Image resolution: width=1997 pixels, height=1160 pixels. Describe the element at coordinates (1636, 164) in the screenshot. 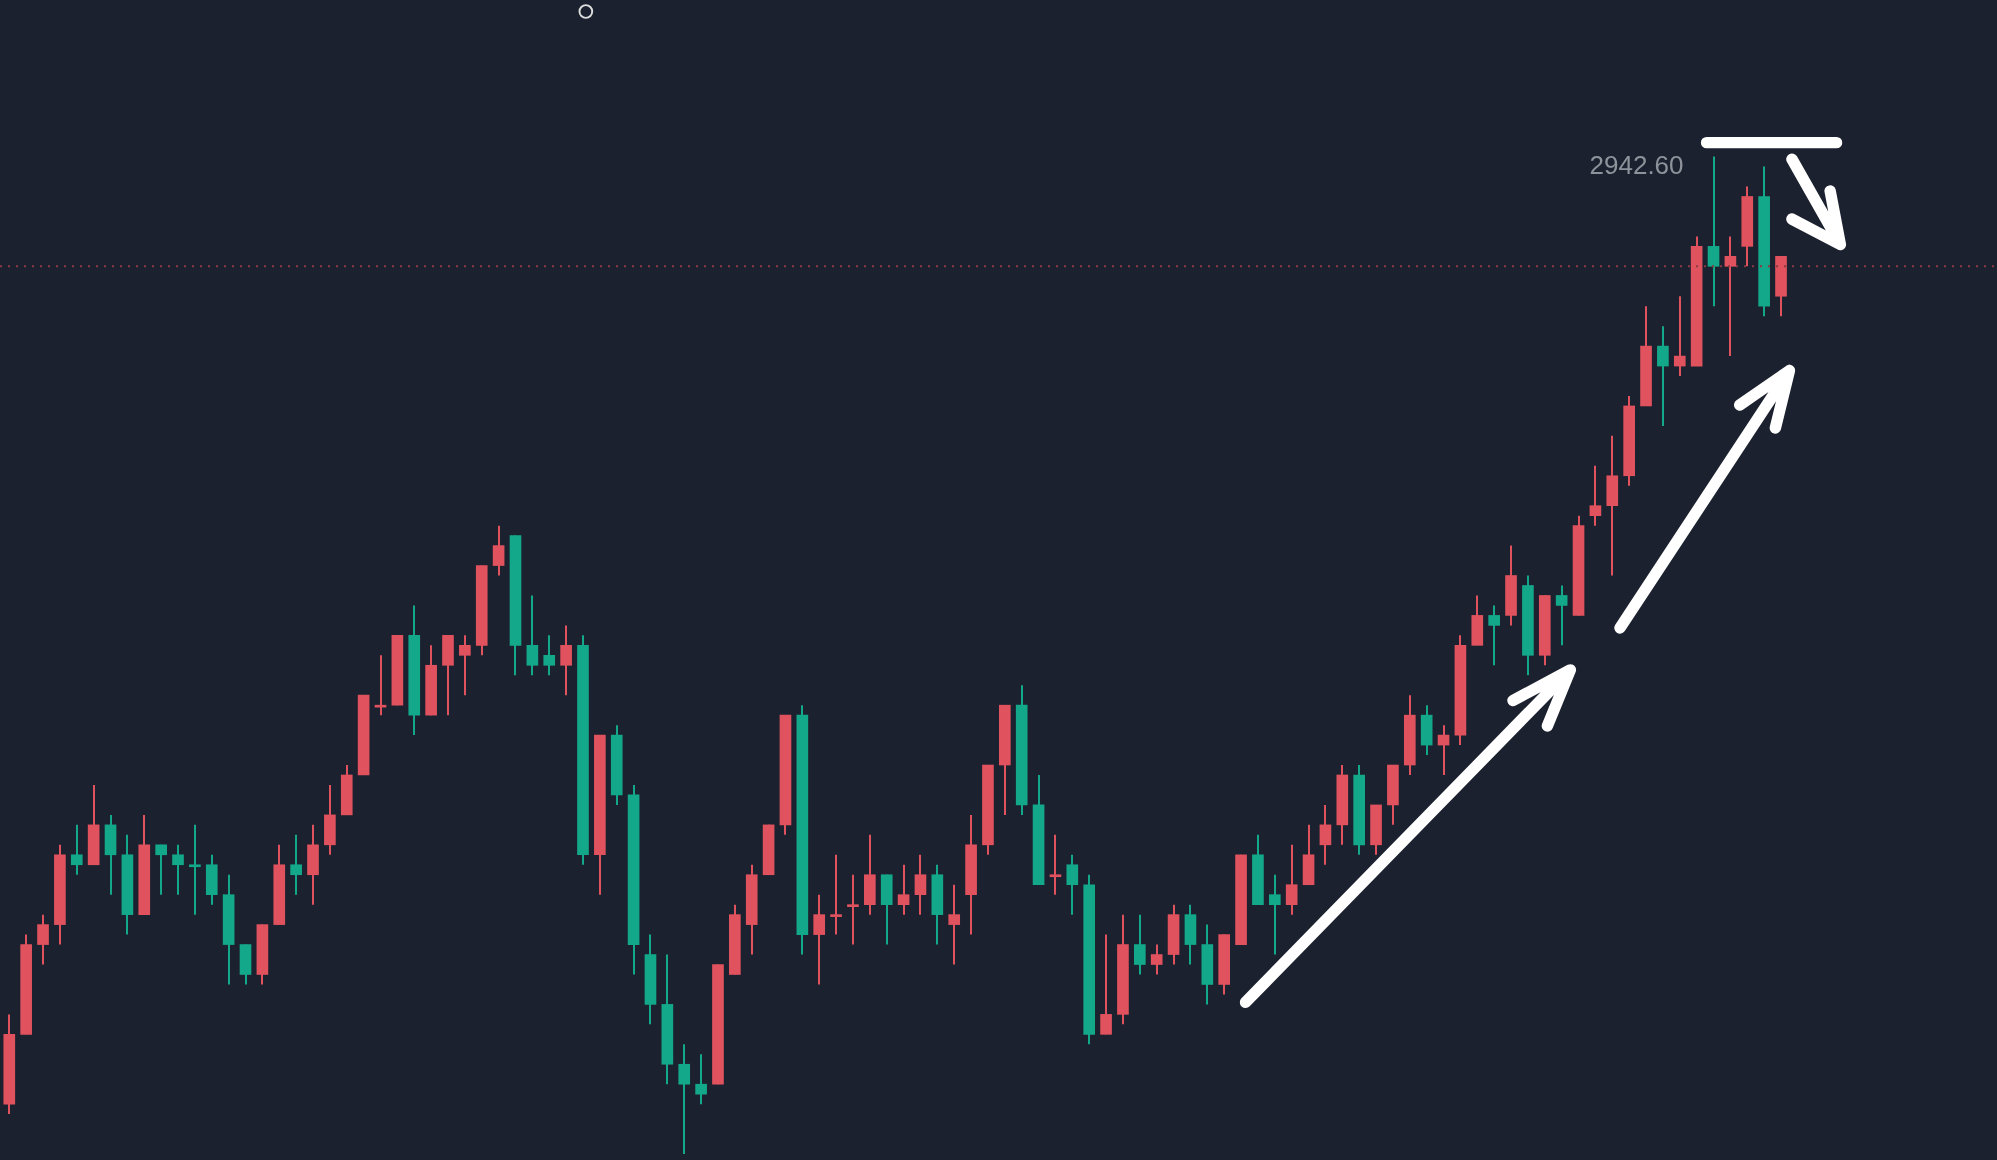

I see `annotation: 2942.60` at that location.